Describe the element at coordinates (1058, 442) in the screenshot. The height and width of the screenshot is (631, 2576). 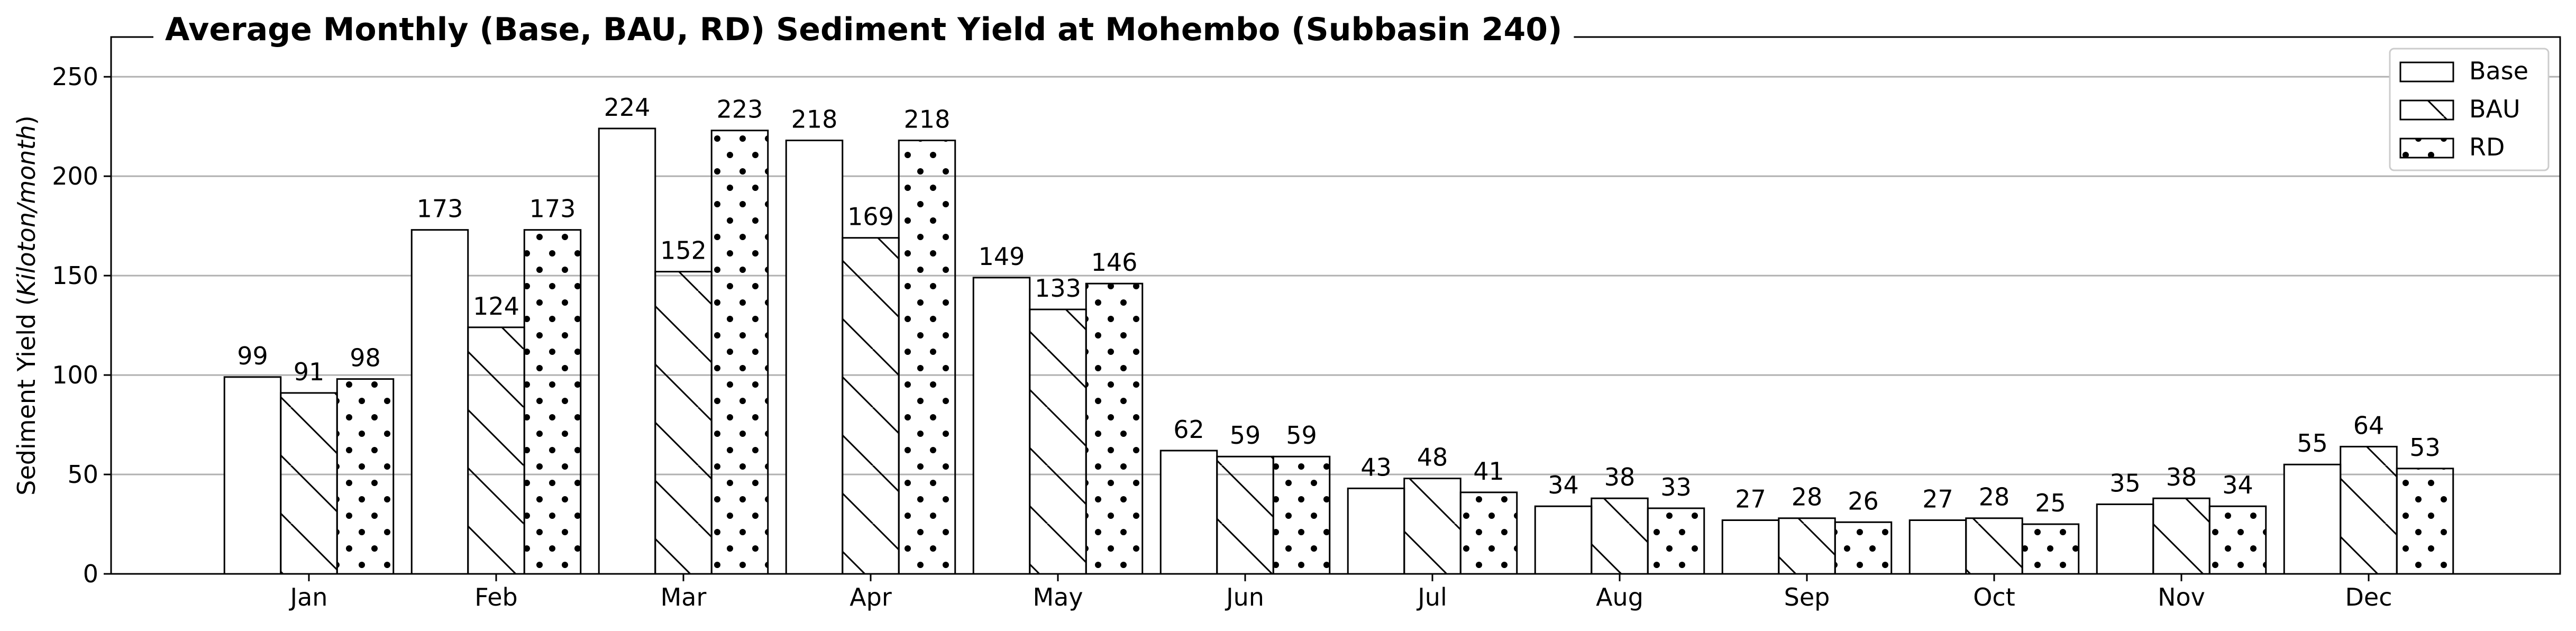
I see `bar-bau-may` at that location.